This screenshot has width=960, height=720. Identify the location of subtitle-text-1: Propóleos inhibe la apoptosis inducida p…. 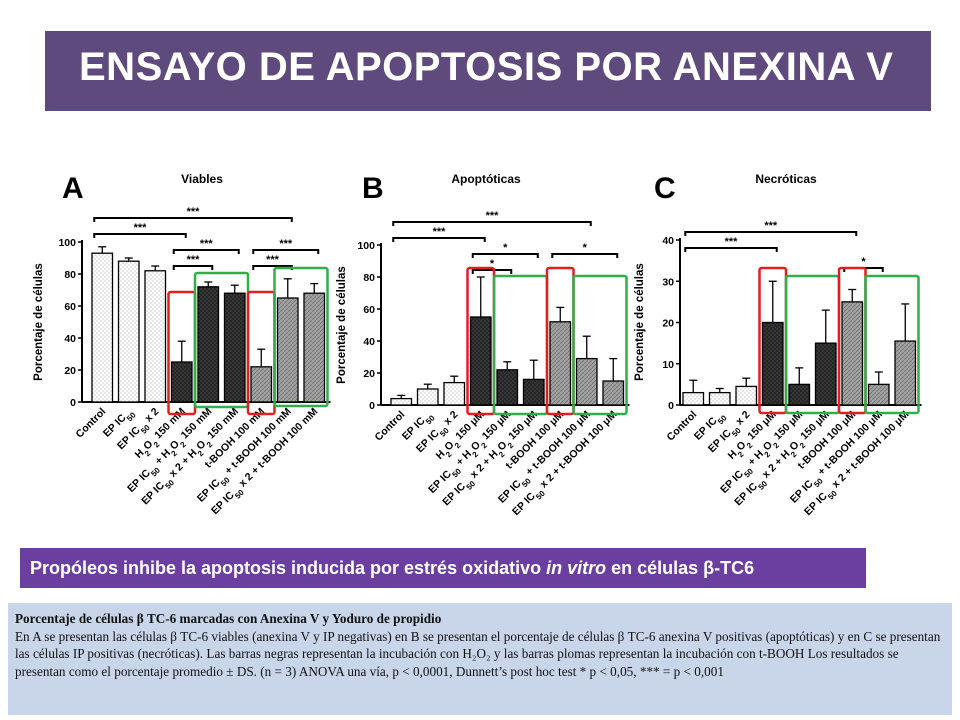
(288, 568).